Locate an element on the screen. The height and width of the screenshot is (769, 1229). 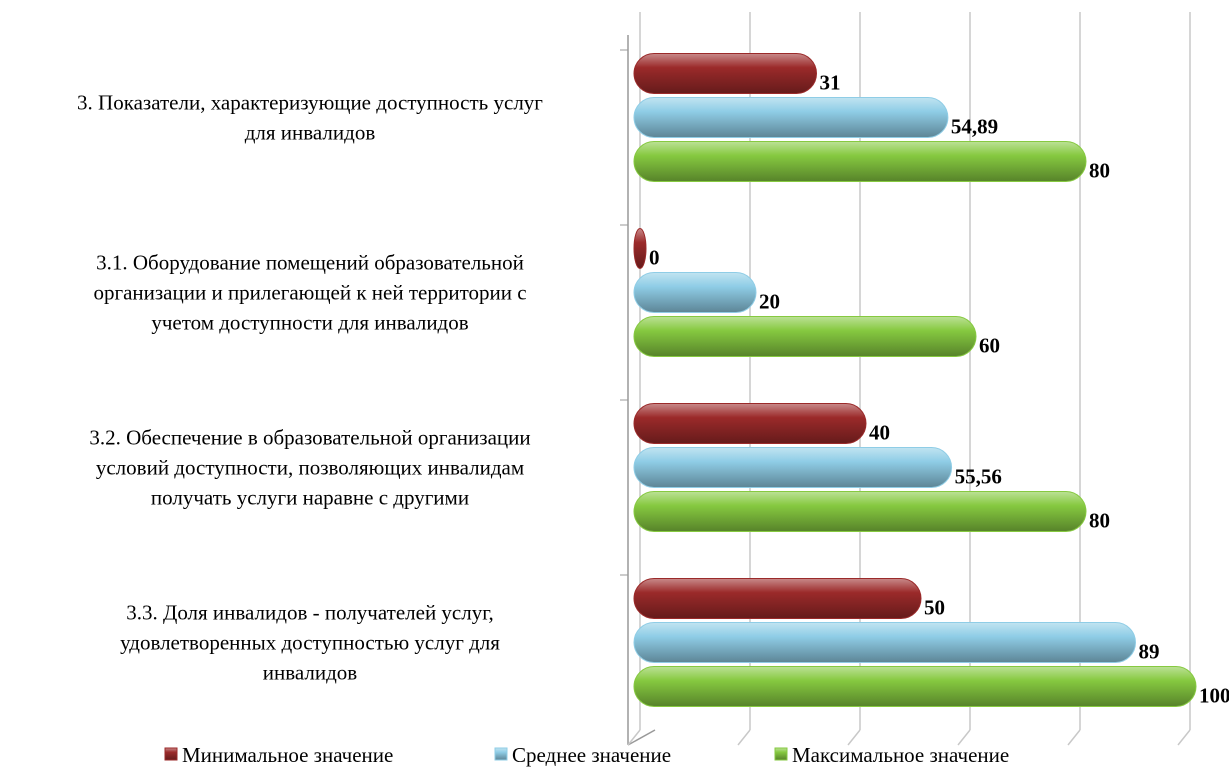
value-label: 20 is located at coordinates (769, 302).